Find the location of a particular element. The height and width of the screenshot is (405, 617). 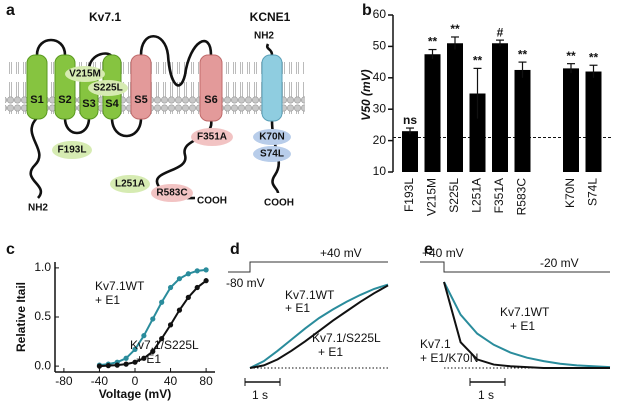

panel-label: e is located at coordinates (428, 249).